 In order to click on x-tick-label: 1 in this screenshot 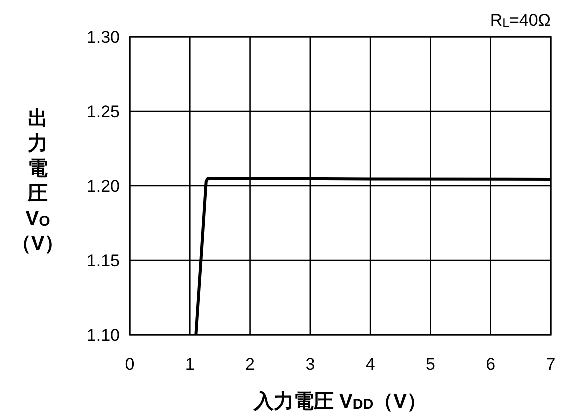, I will do `click(190, 364)`.